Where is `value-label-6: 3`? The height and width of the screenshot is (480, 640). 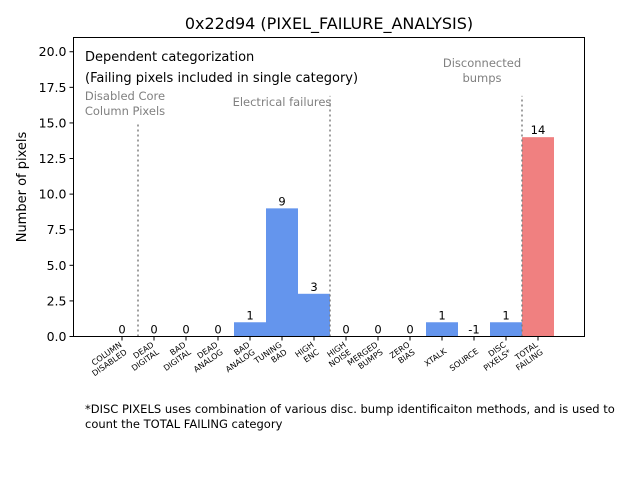 value-label-6: 3 is located at coordinates (313, 287).